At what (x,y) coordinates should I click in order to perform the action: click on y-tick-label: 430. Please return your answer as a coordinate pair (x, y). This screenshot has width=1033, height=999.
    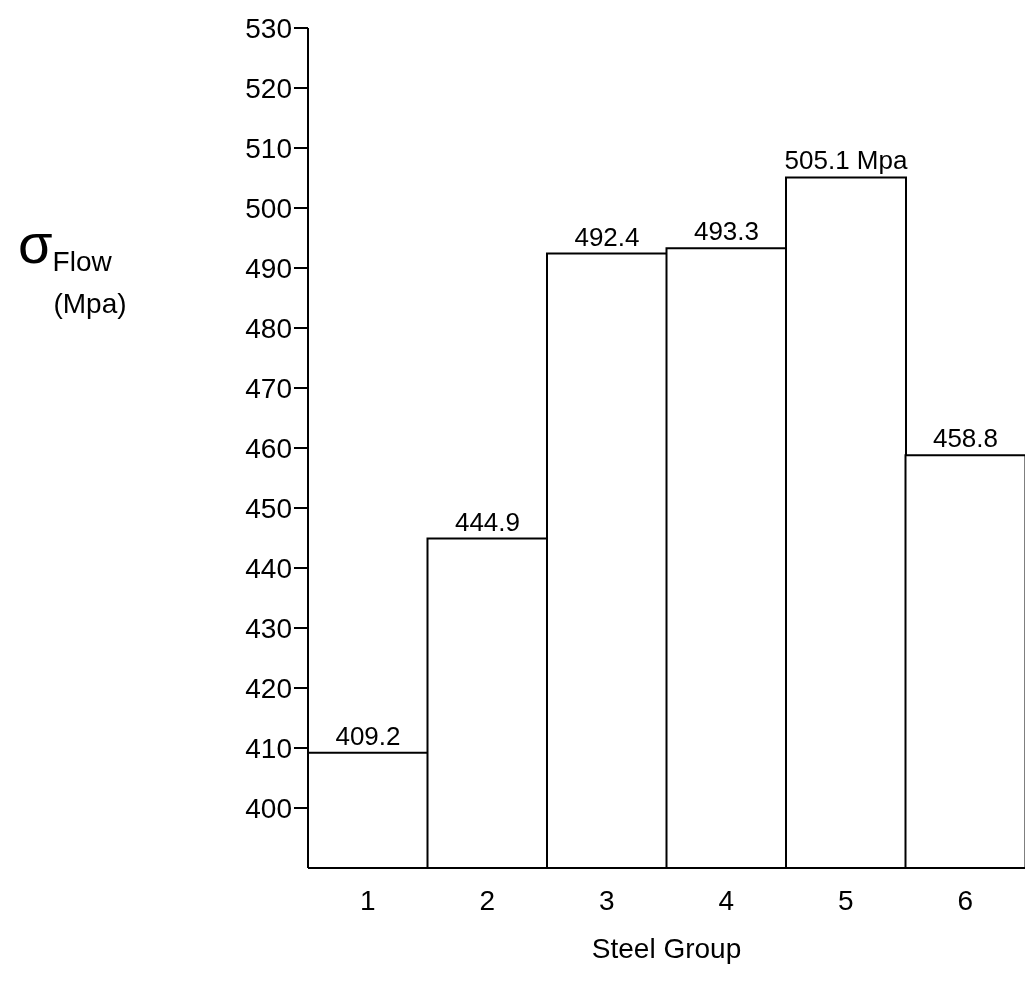
    Looking at the image, I should click on (268, 628).